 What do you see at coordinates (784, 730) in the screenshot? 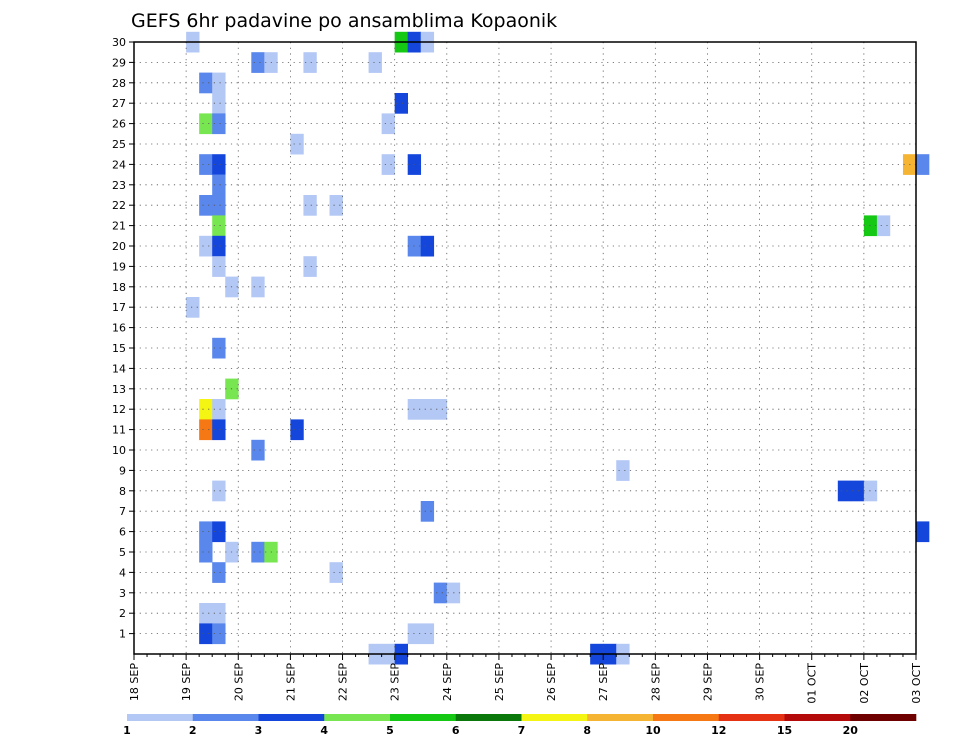
I see `colorbar-label: 15` at bounding box center [784, 730].